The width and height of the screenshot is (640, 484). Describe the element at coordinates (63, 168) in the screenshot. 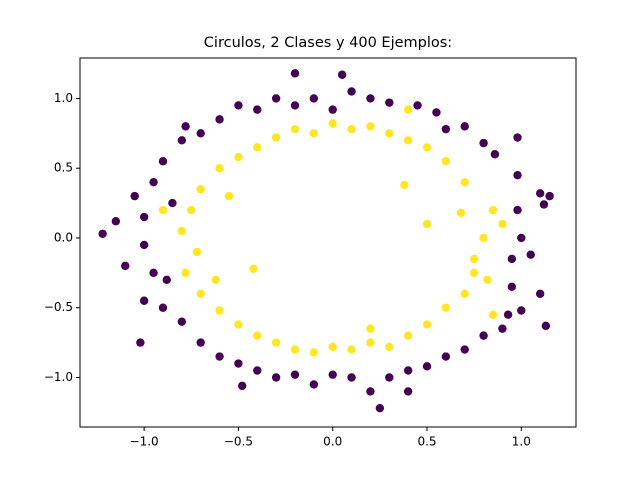

I see `y-tick-label: 0.5` at that location.